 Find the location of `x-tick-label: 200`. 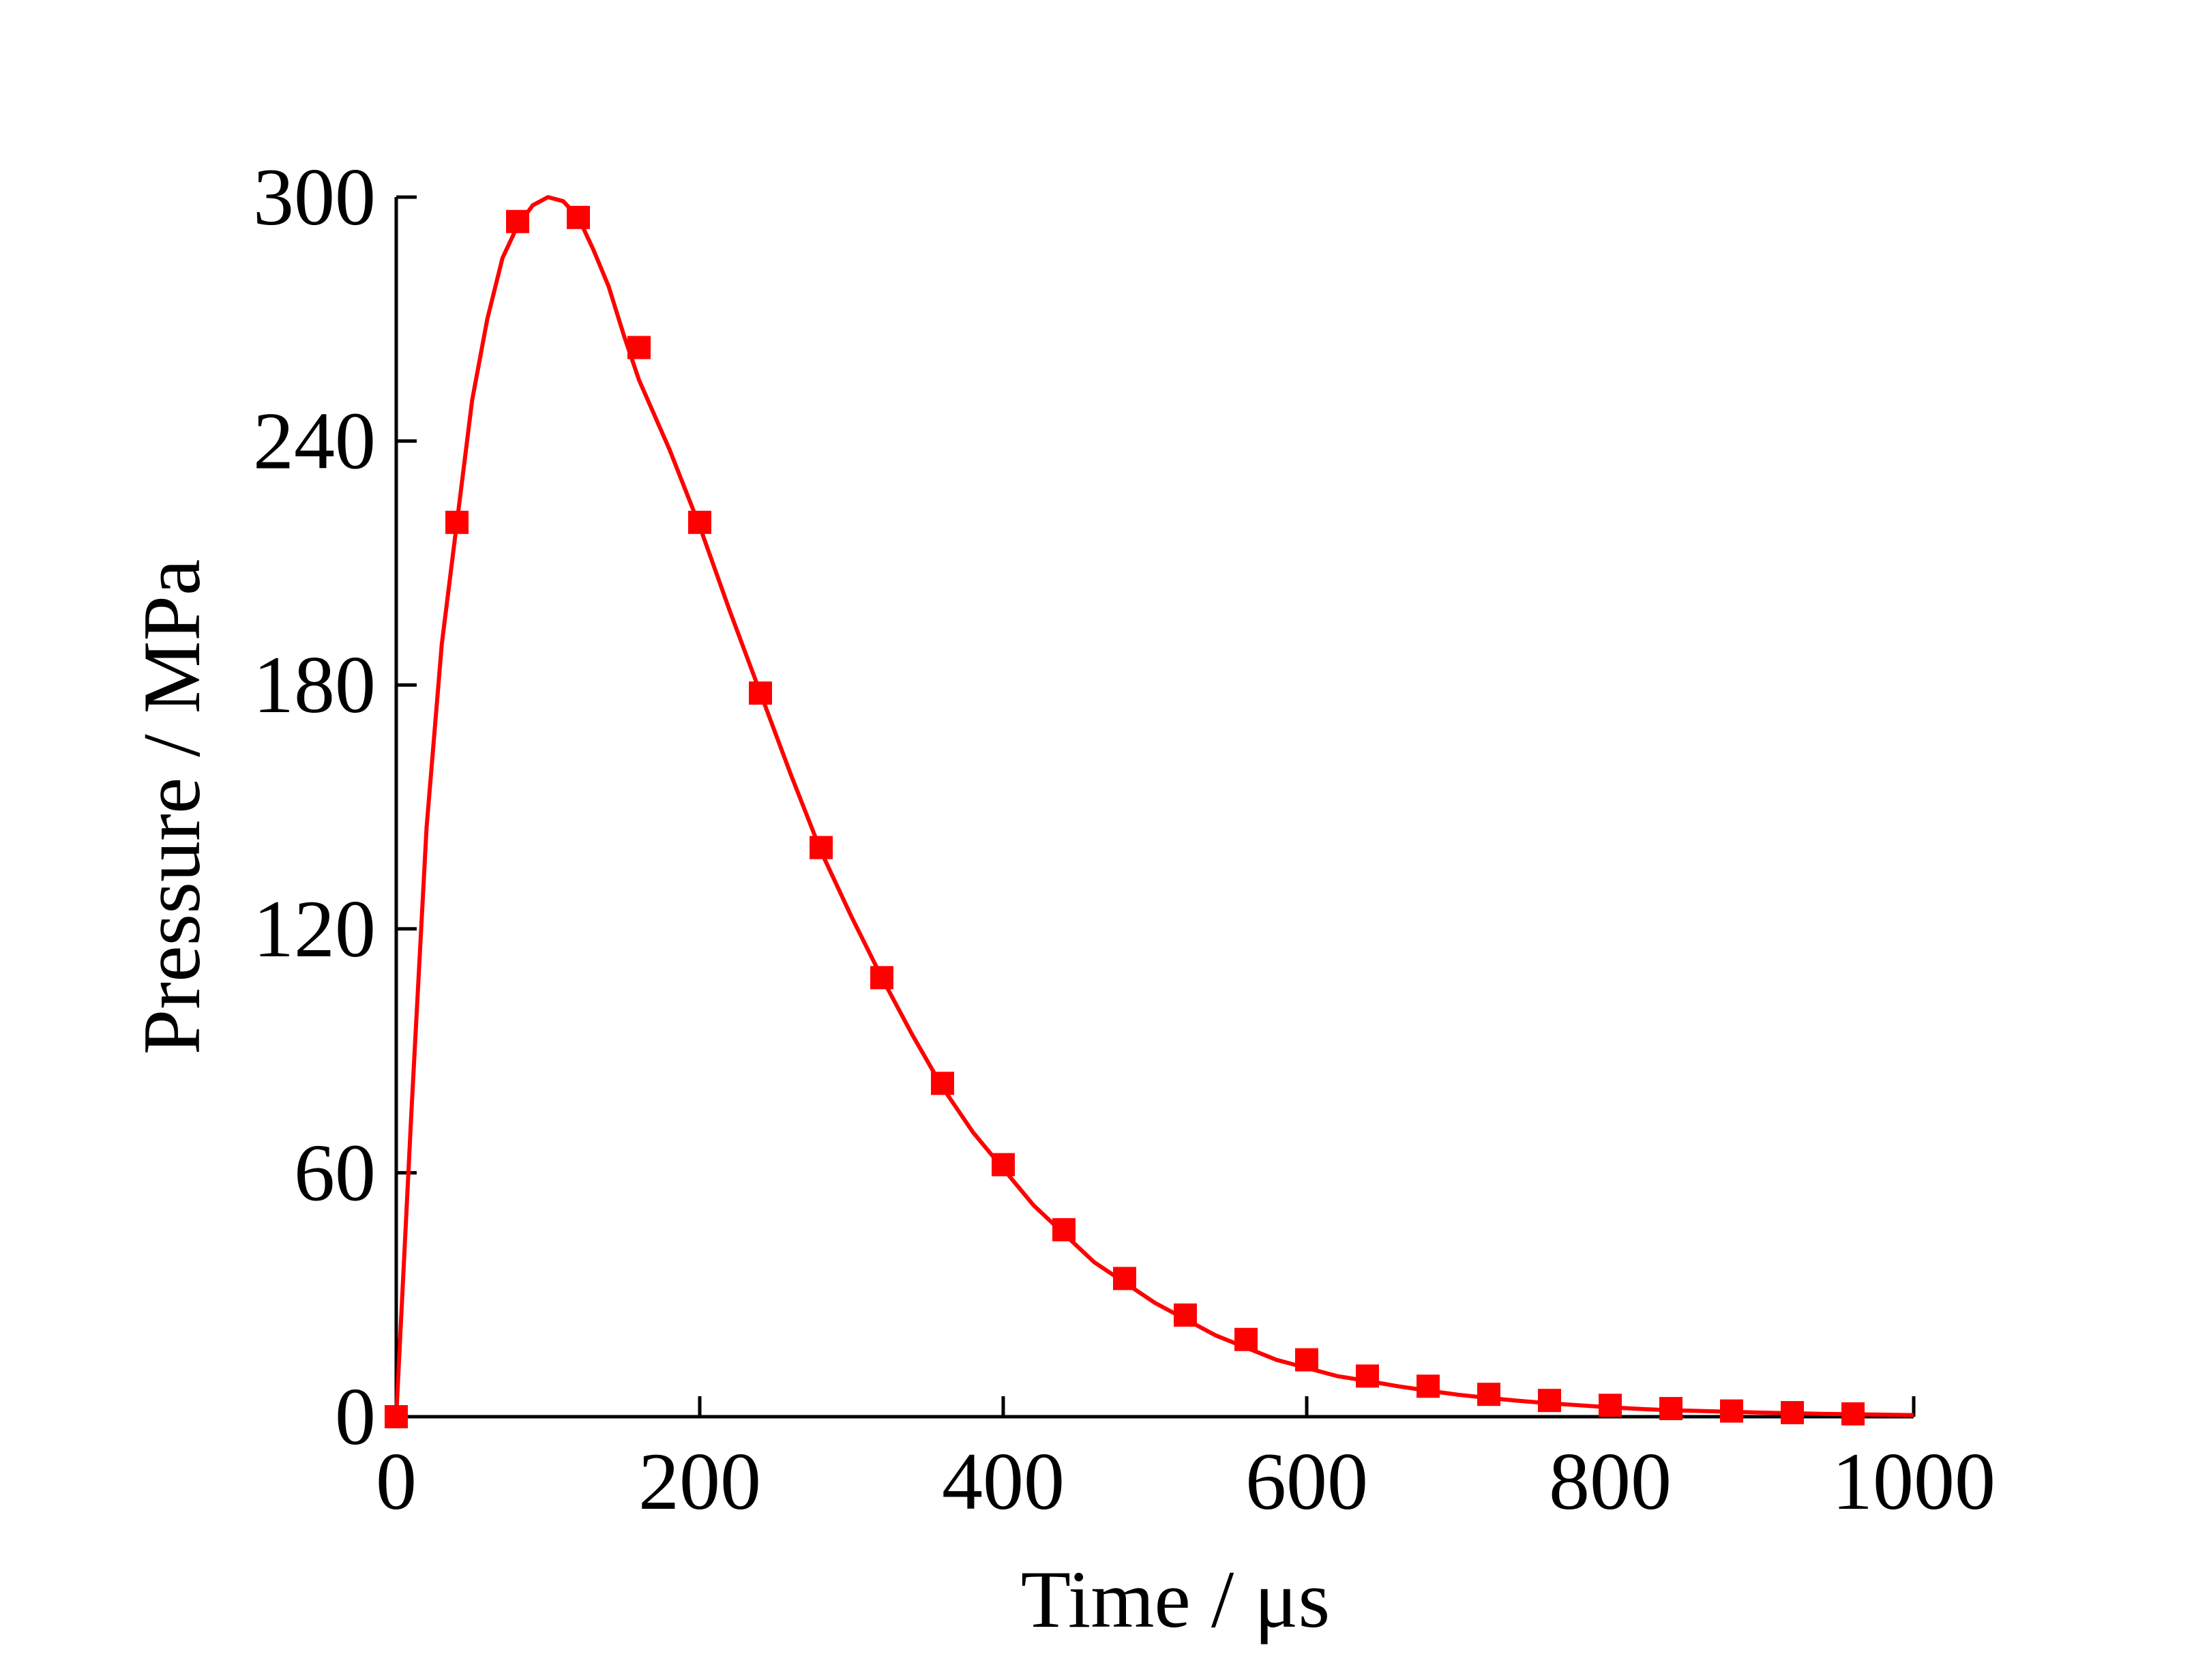

x-tick-label: 200 is located at coordinates (699, 1481).